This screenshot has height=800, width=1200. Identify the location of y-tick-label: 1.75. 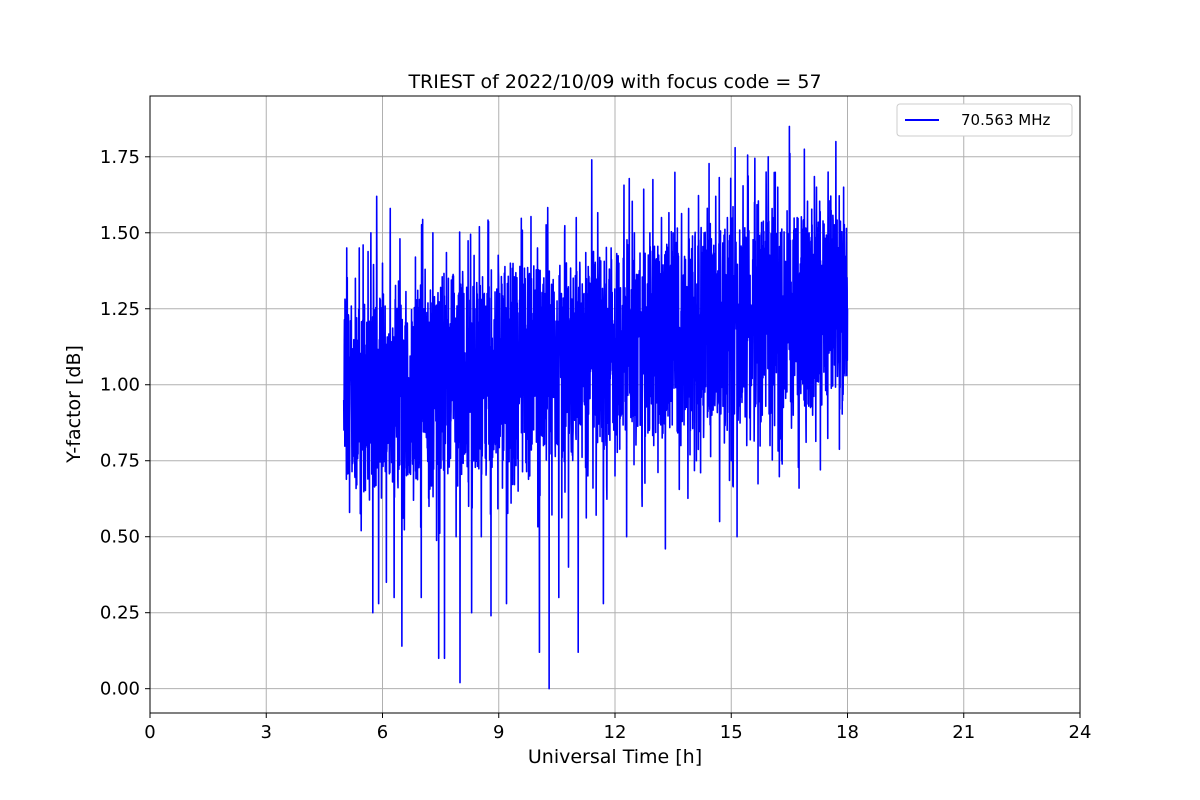
(120, 157).